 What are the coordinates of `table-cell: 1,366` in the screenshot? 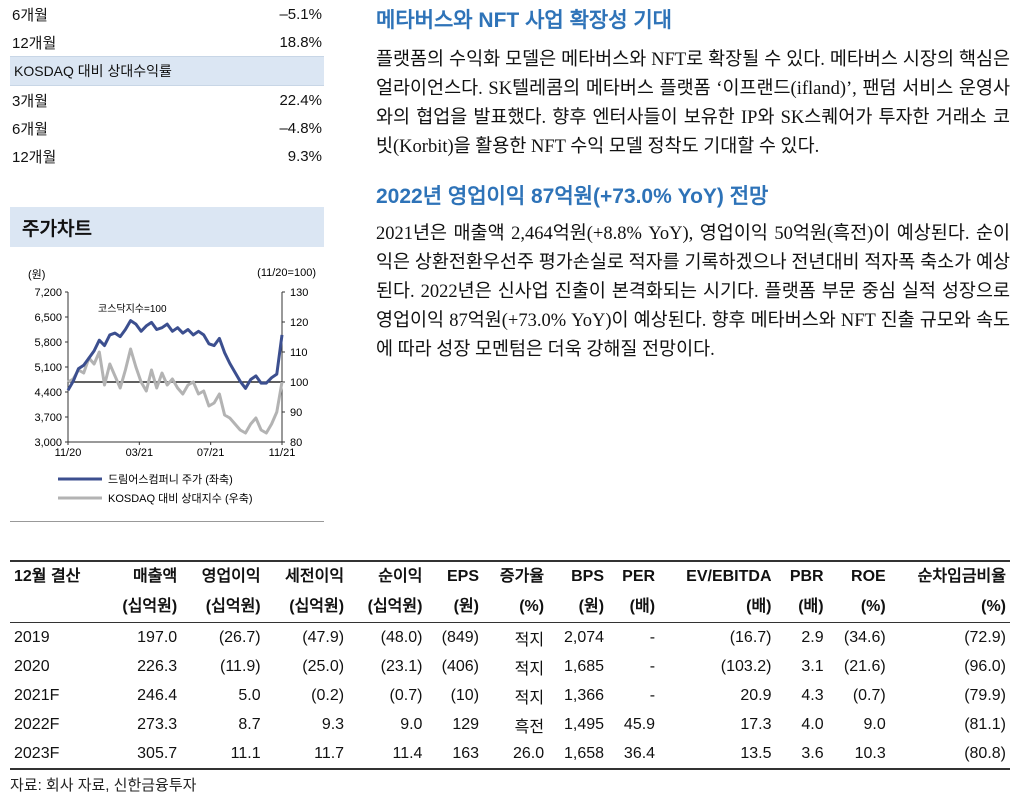 It's located at (584, 695).